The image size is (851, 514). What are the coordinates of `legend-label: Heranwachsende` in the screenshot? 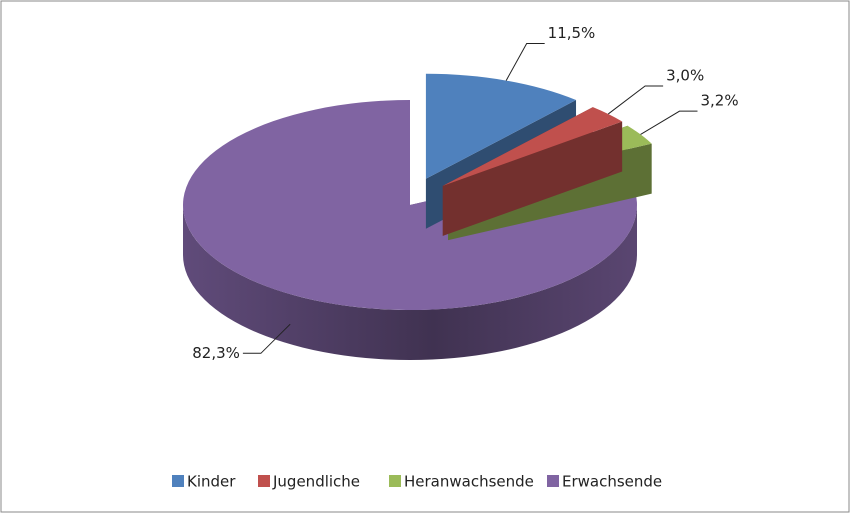 It's located at (469, 482).